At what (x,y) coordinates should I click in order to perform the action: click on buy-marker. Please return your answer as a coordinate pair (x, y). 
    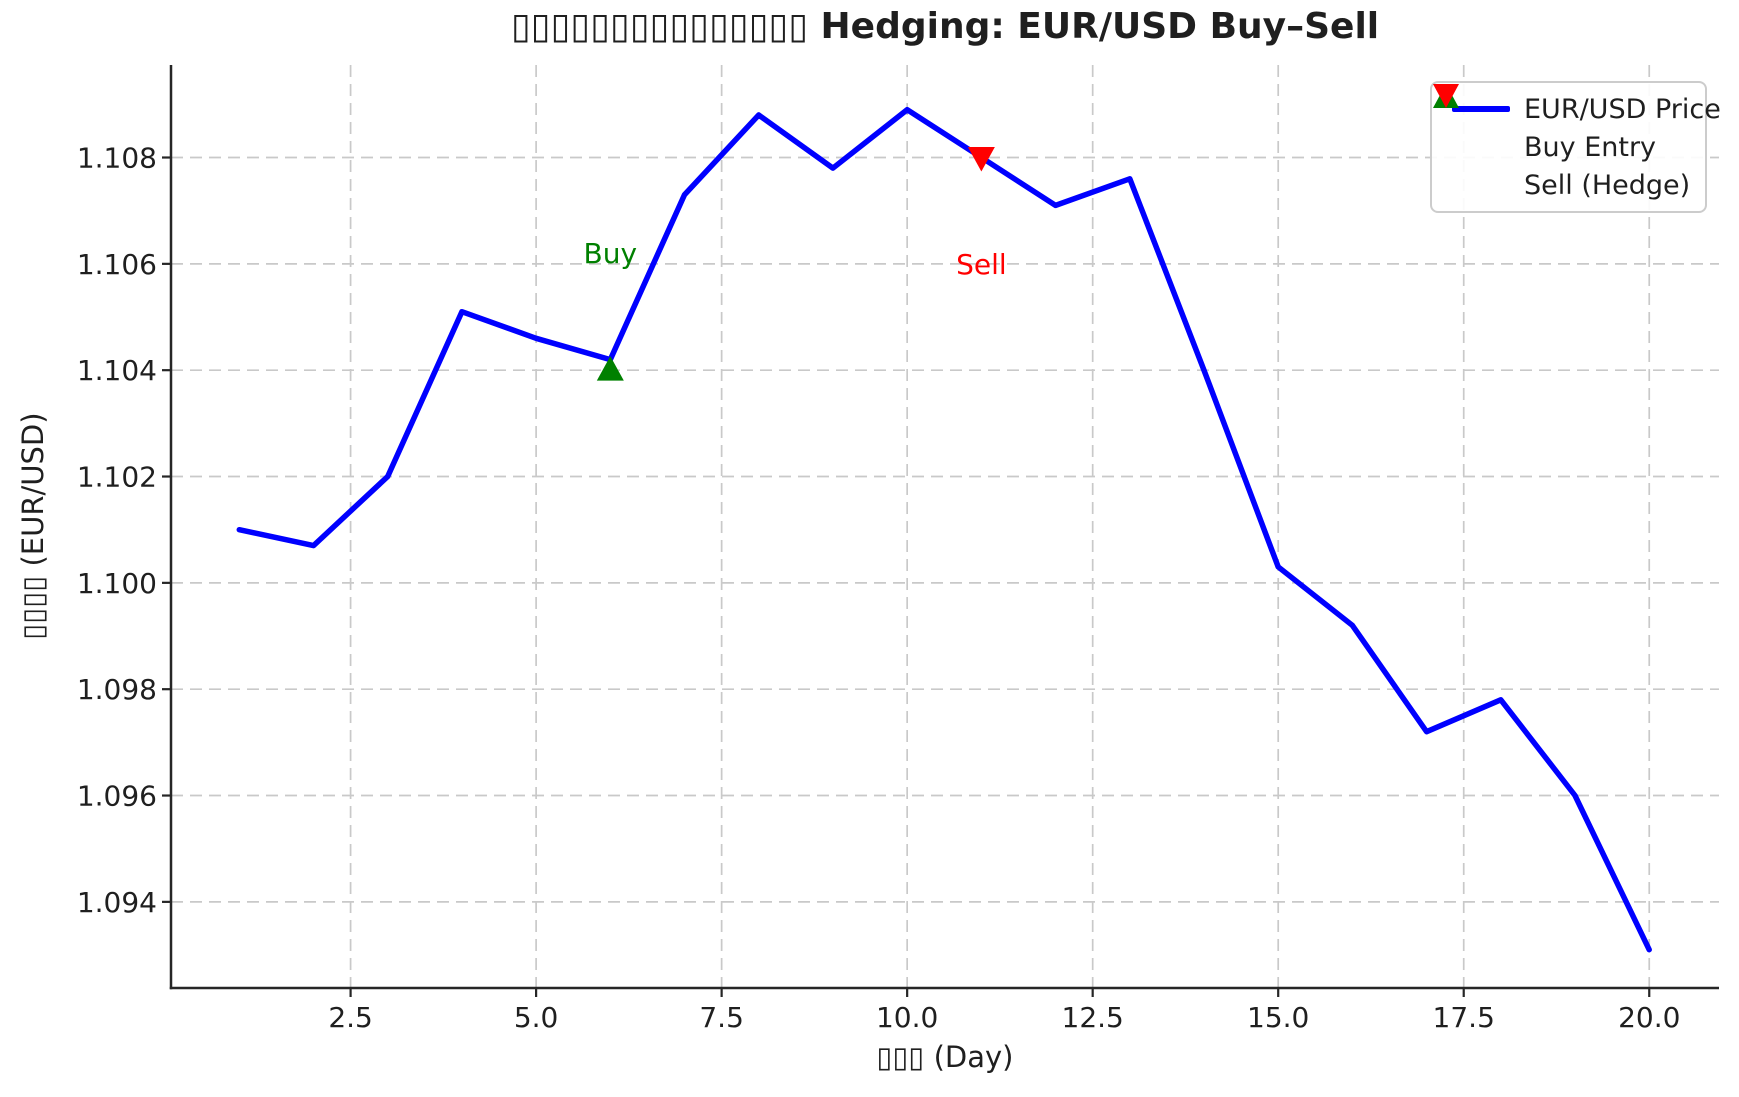
    Looking at the image, I should click on (610, 368).